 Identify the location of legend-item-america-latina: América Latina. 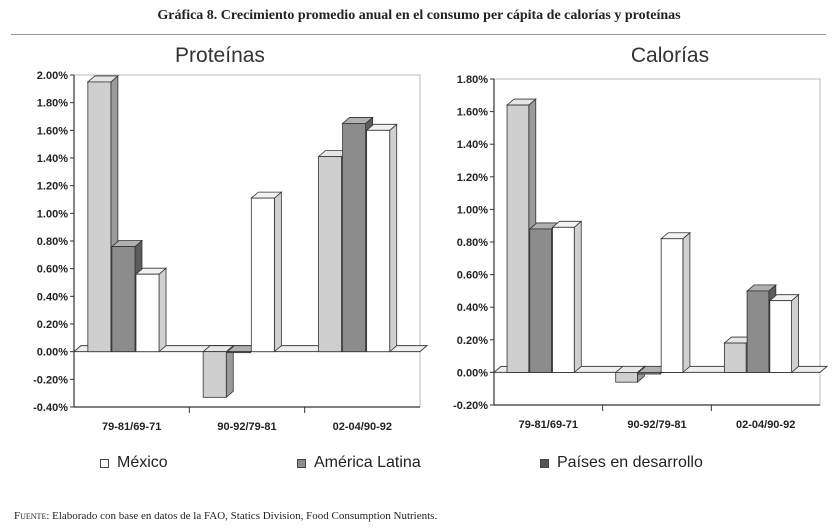
(359, 463).